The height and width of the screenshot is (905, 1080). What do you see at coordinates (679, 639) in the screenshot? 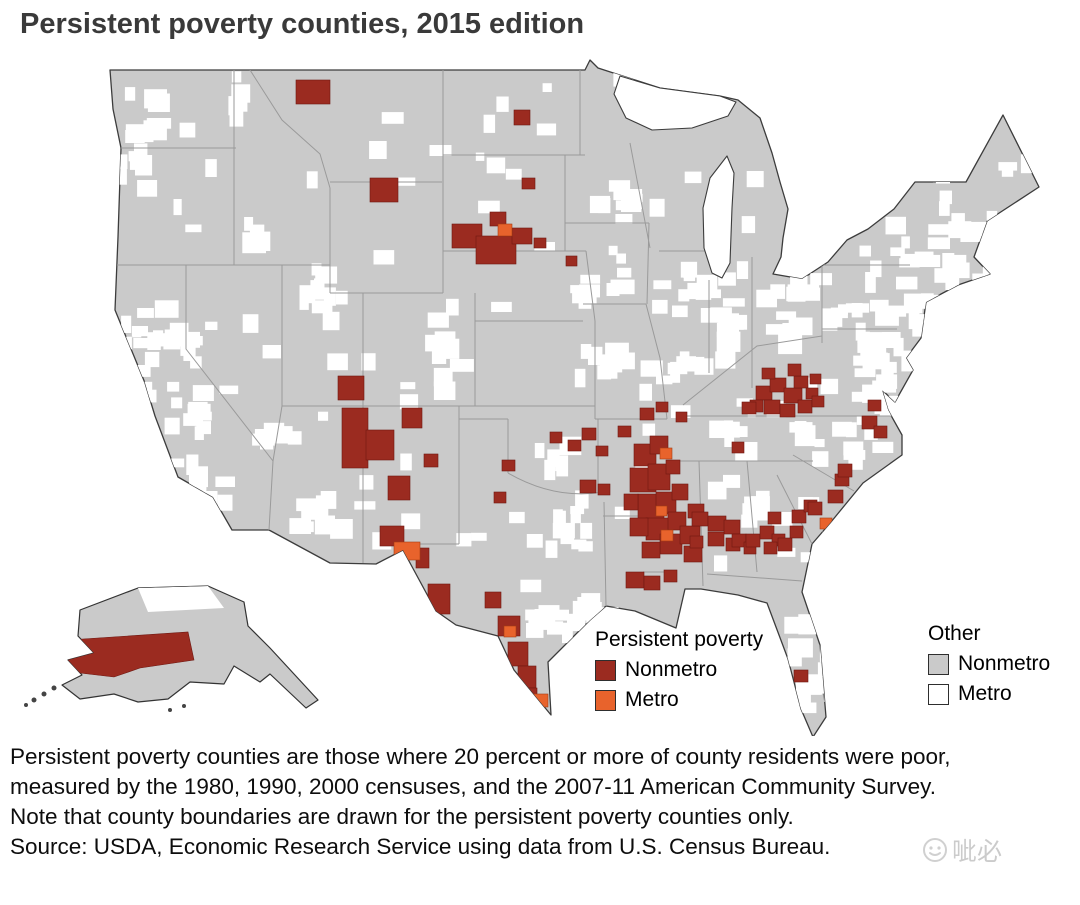
I see `legend-heading-persistent: Persistent poverty` at bounding box center [679, 639].